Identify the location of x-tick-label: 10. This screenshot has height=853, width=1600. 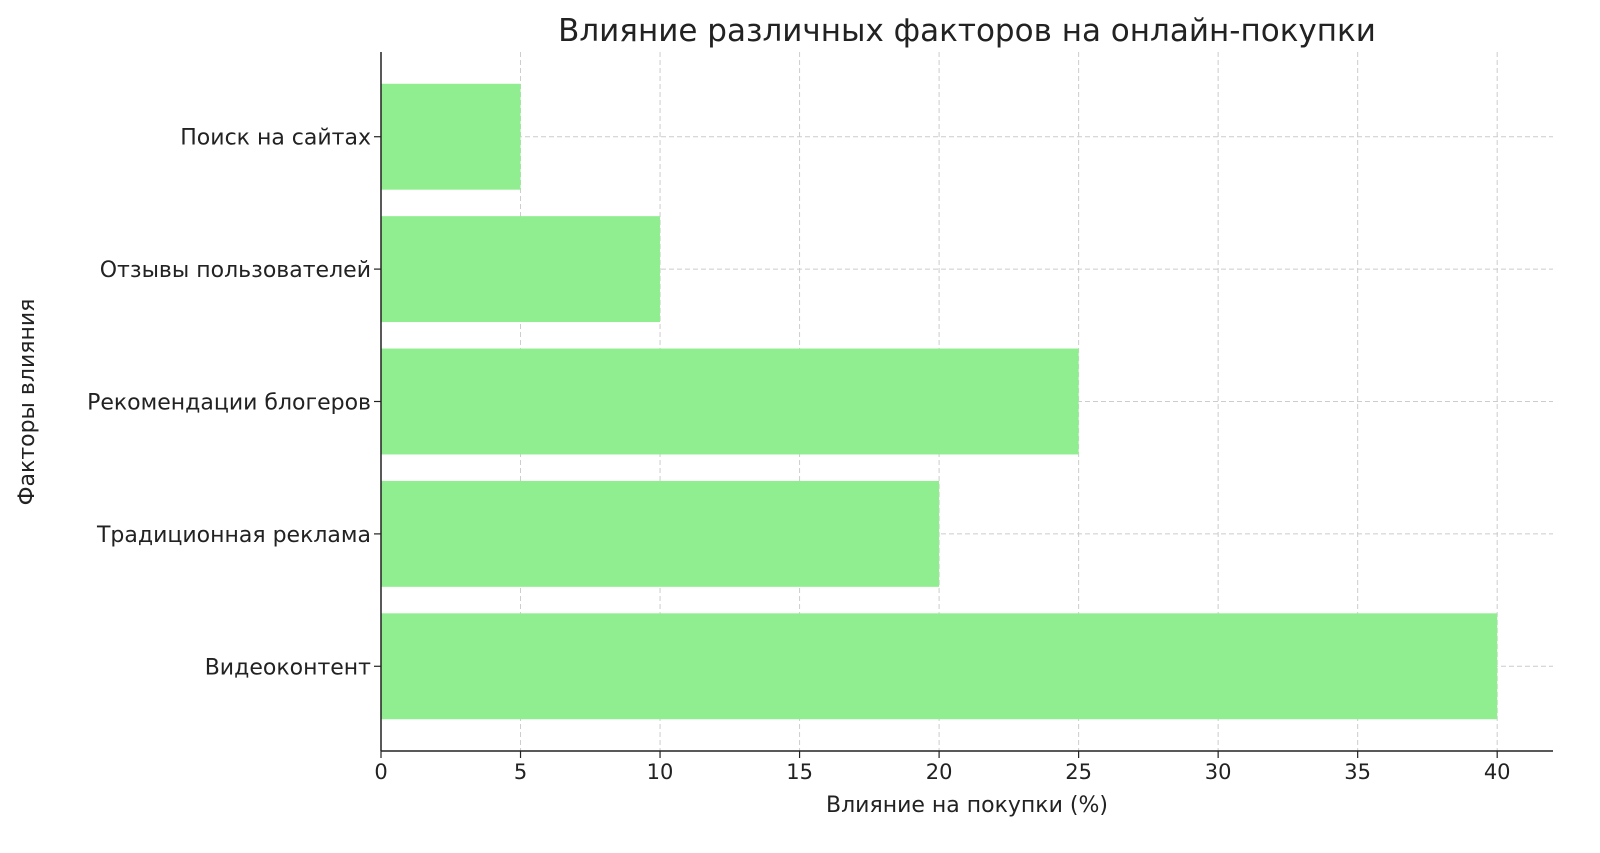
(660, 772).